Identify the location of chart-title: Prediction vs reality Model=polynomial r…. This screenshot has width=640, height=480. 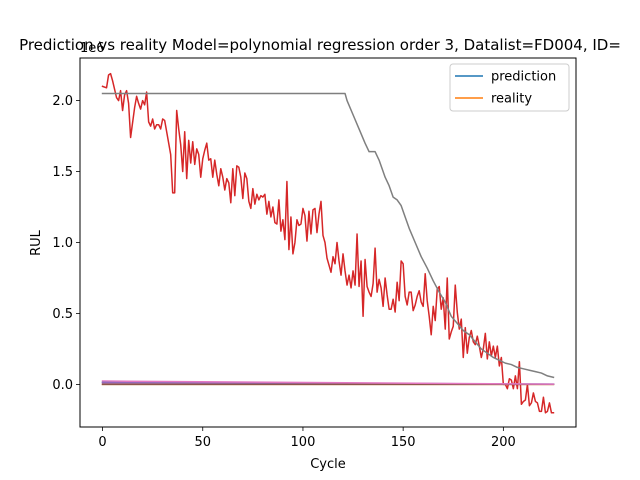
(320, 45).